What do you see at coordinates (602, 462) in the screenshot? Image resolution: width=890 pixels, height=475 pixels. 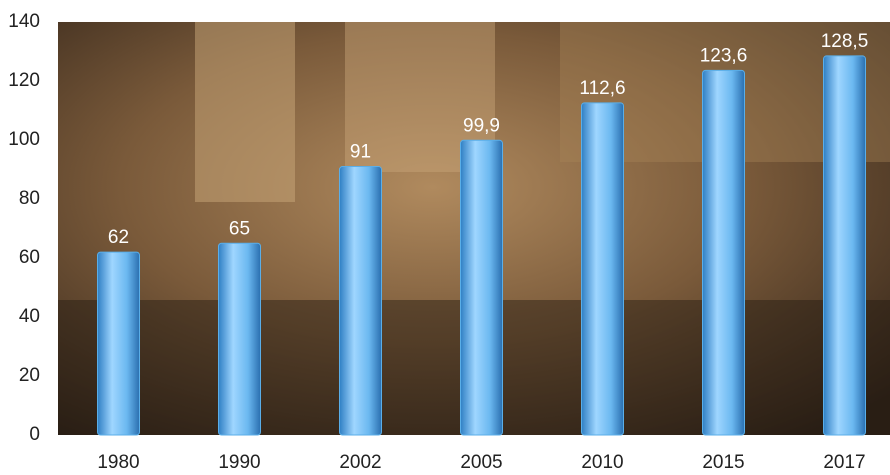 I see `x-tick-label: 2010` at bounding box center [602, 462].